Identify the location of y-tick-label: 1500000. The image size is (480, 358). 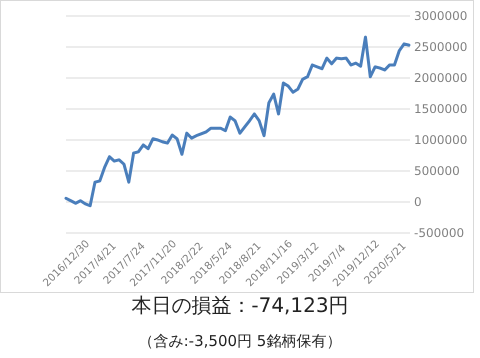
(441, 109).